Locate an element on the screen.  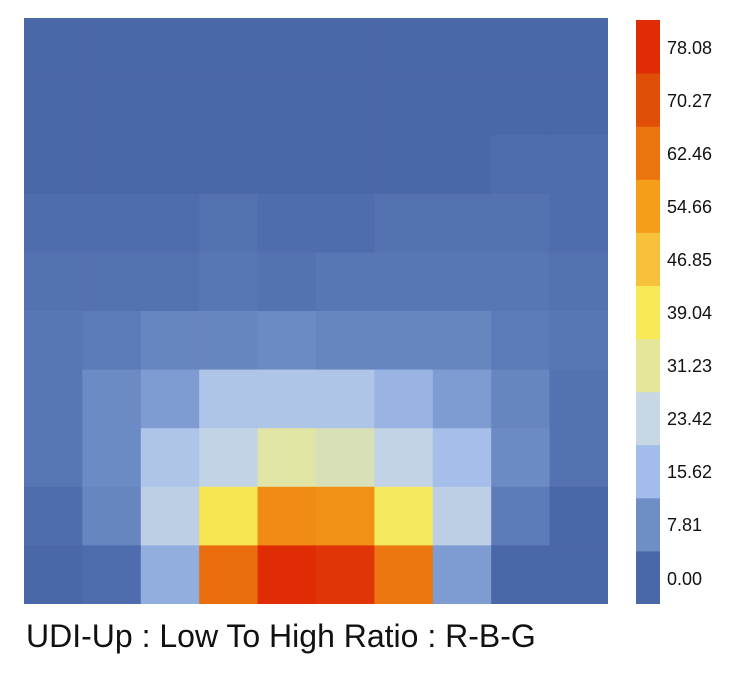
heatmap-cell-r7-c7 is located at coordinates (462, 458).